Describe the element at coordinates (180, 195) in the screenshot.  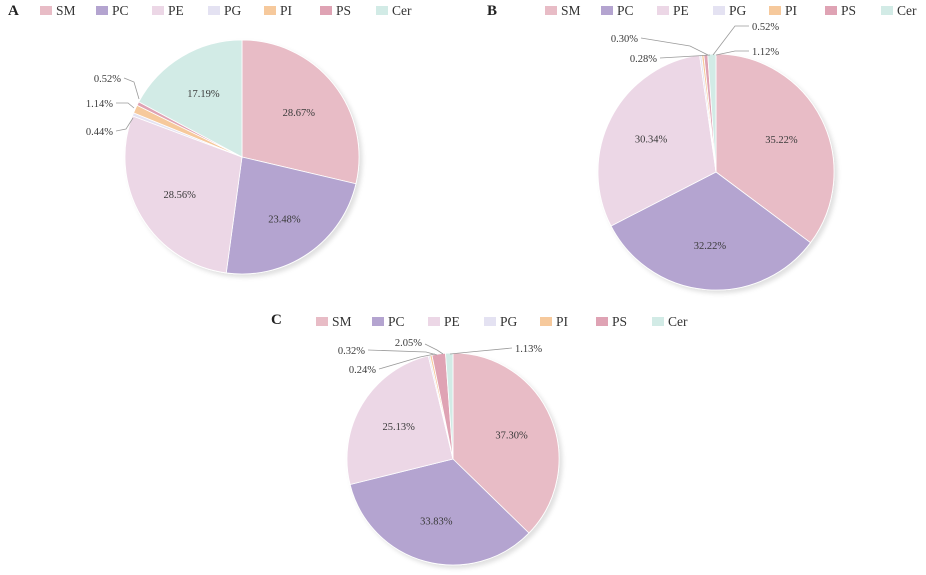
I see `data-label-pe: 28.56%` at that location.